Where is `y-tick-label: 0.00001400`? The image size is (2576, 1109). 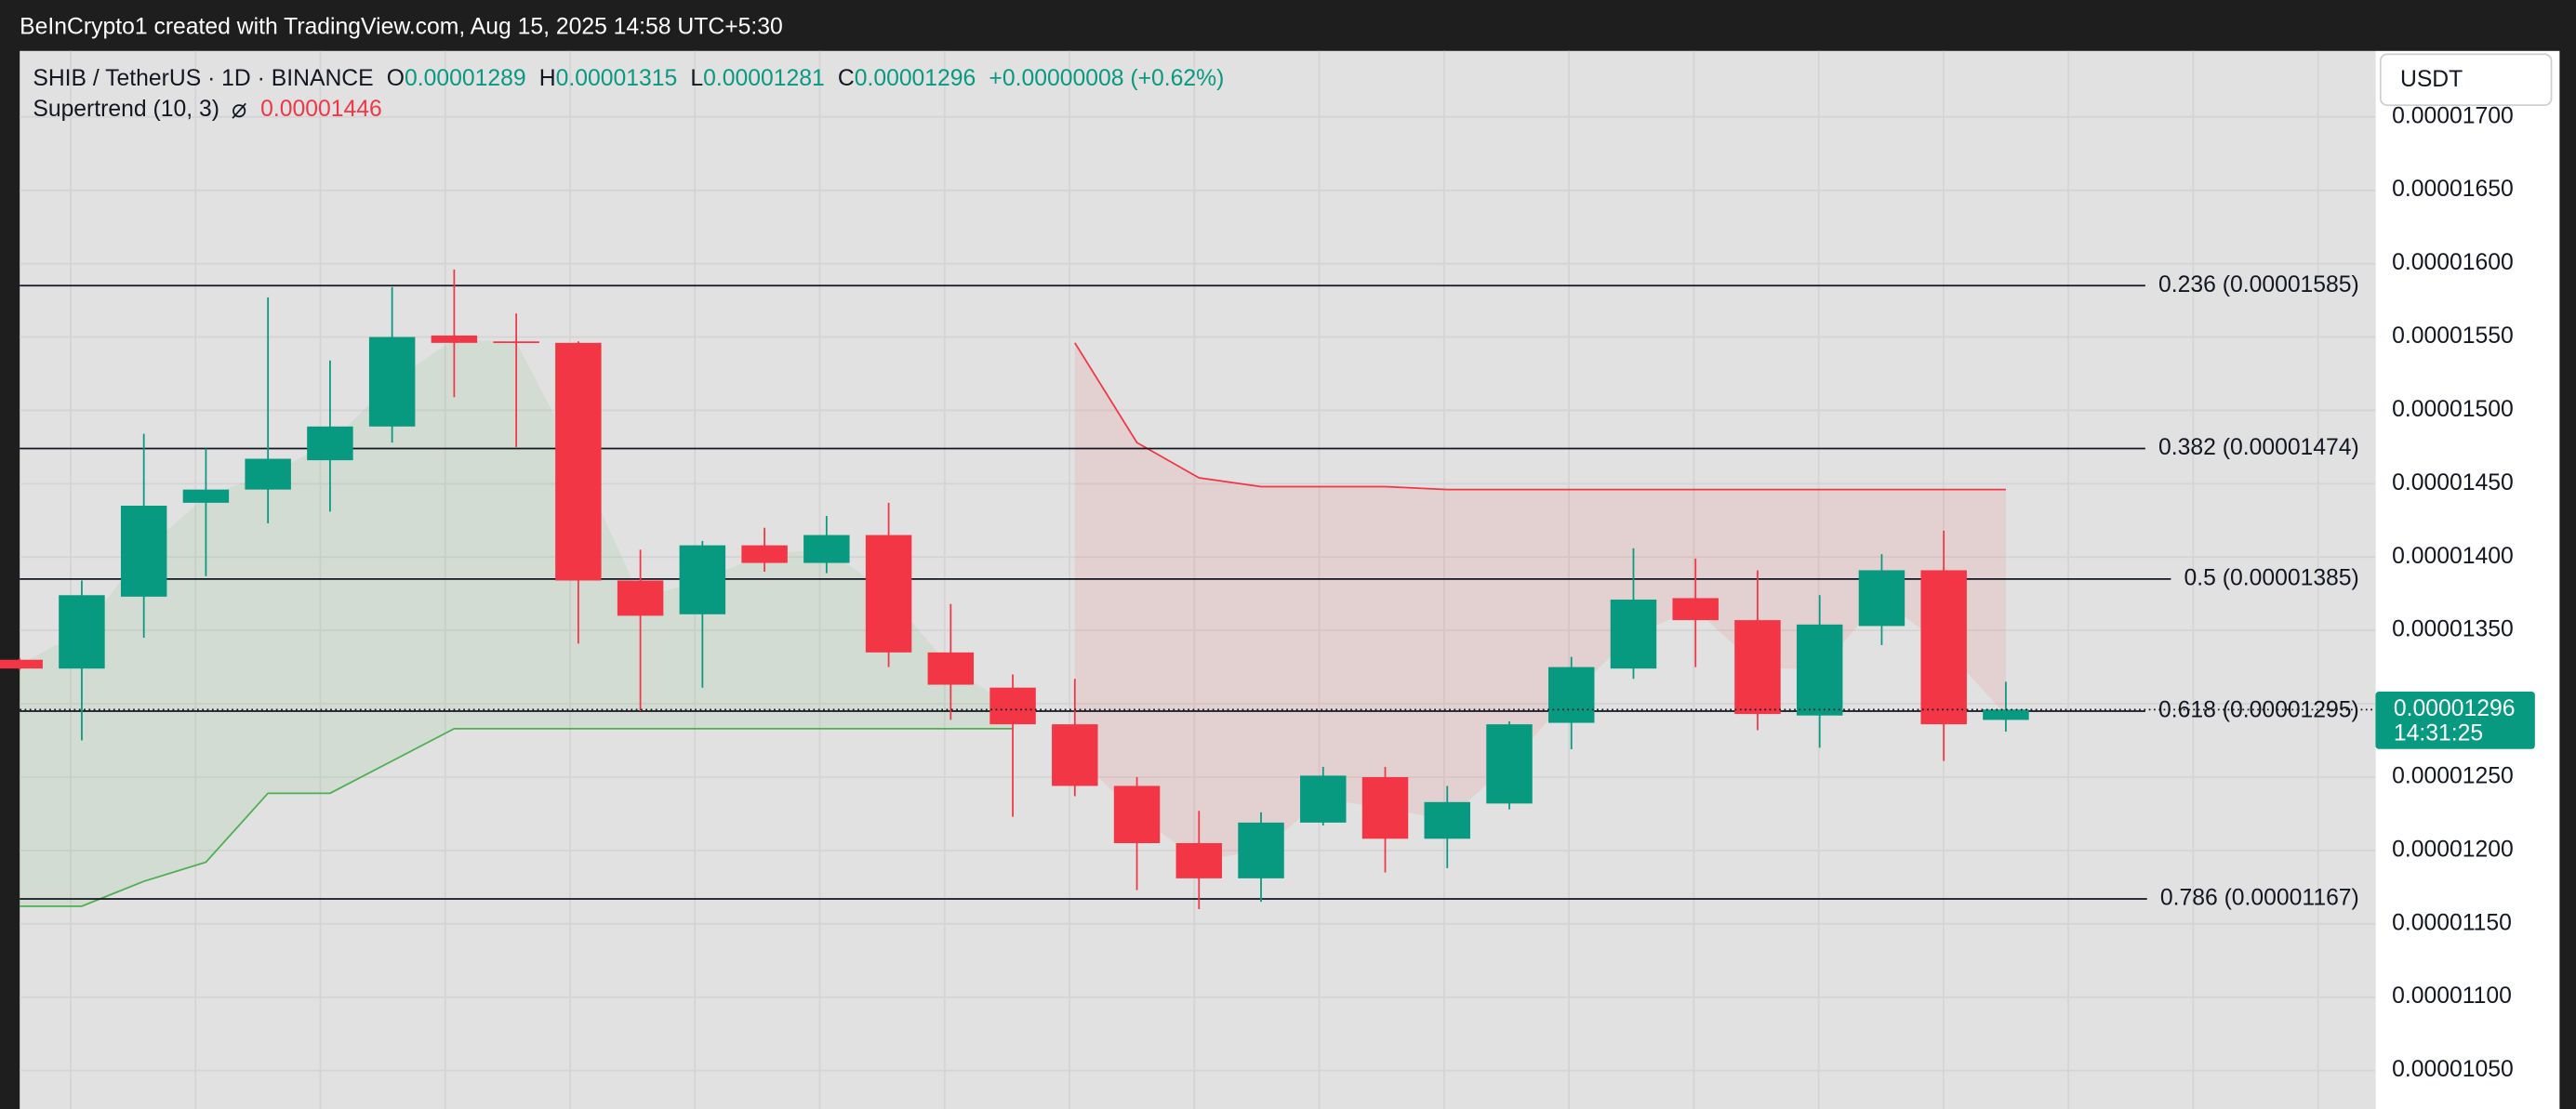
y-tick-label: 0.00001400 is located at coordinates (2453, 556).